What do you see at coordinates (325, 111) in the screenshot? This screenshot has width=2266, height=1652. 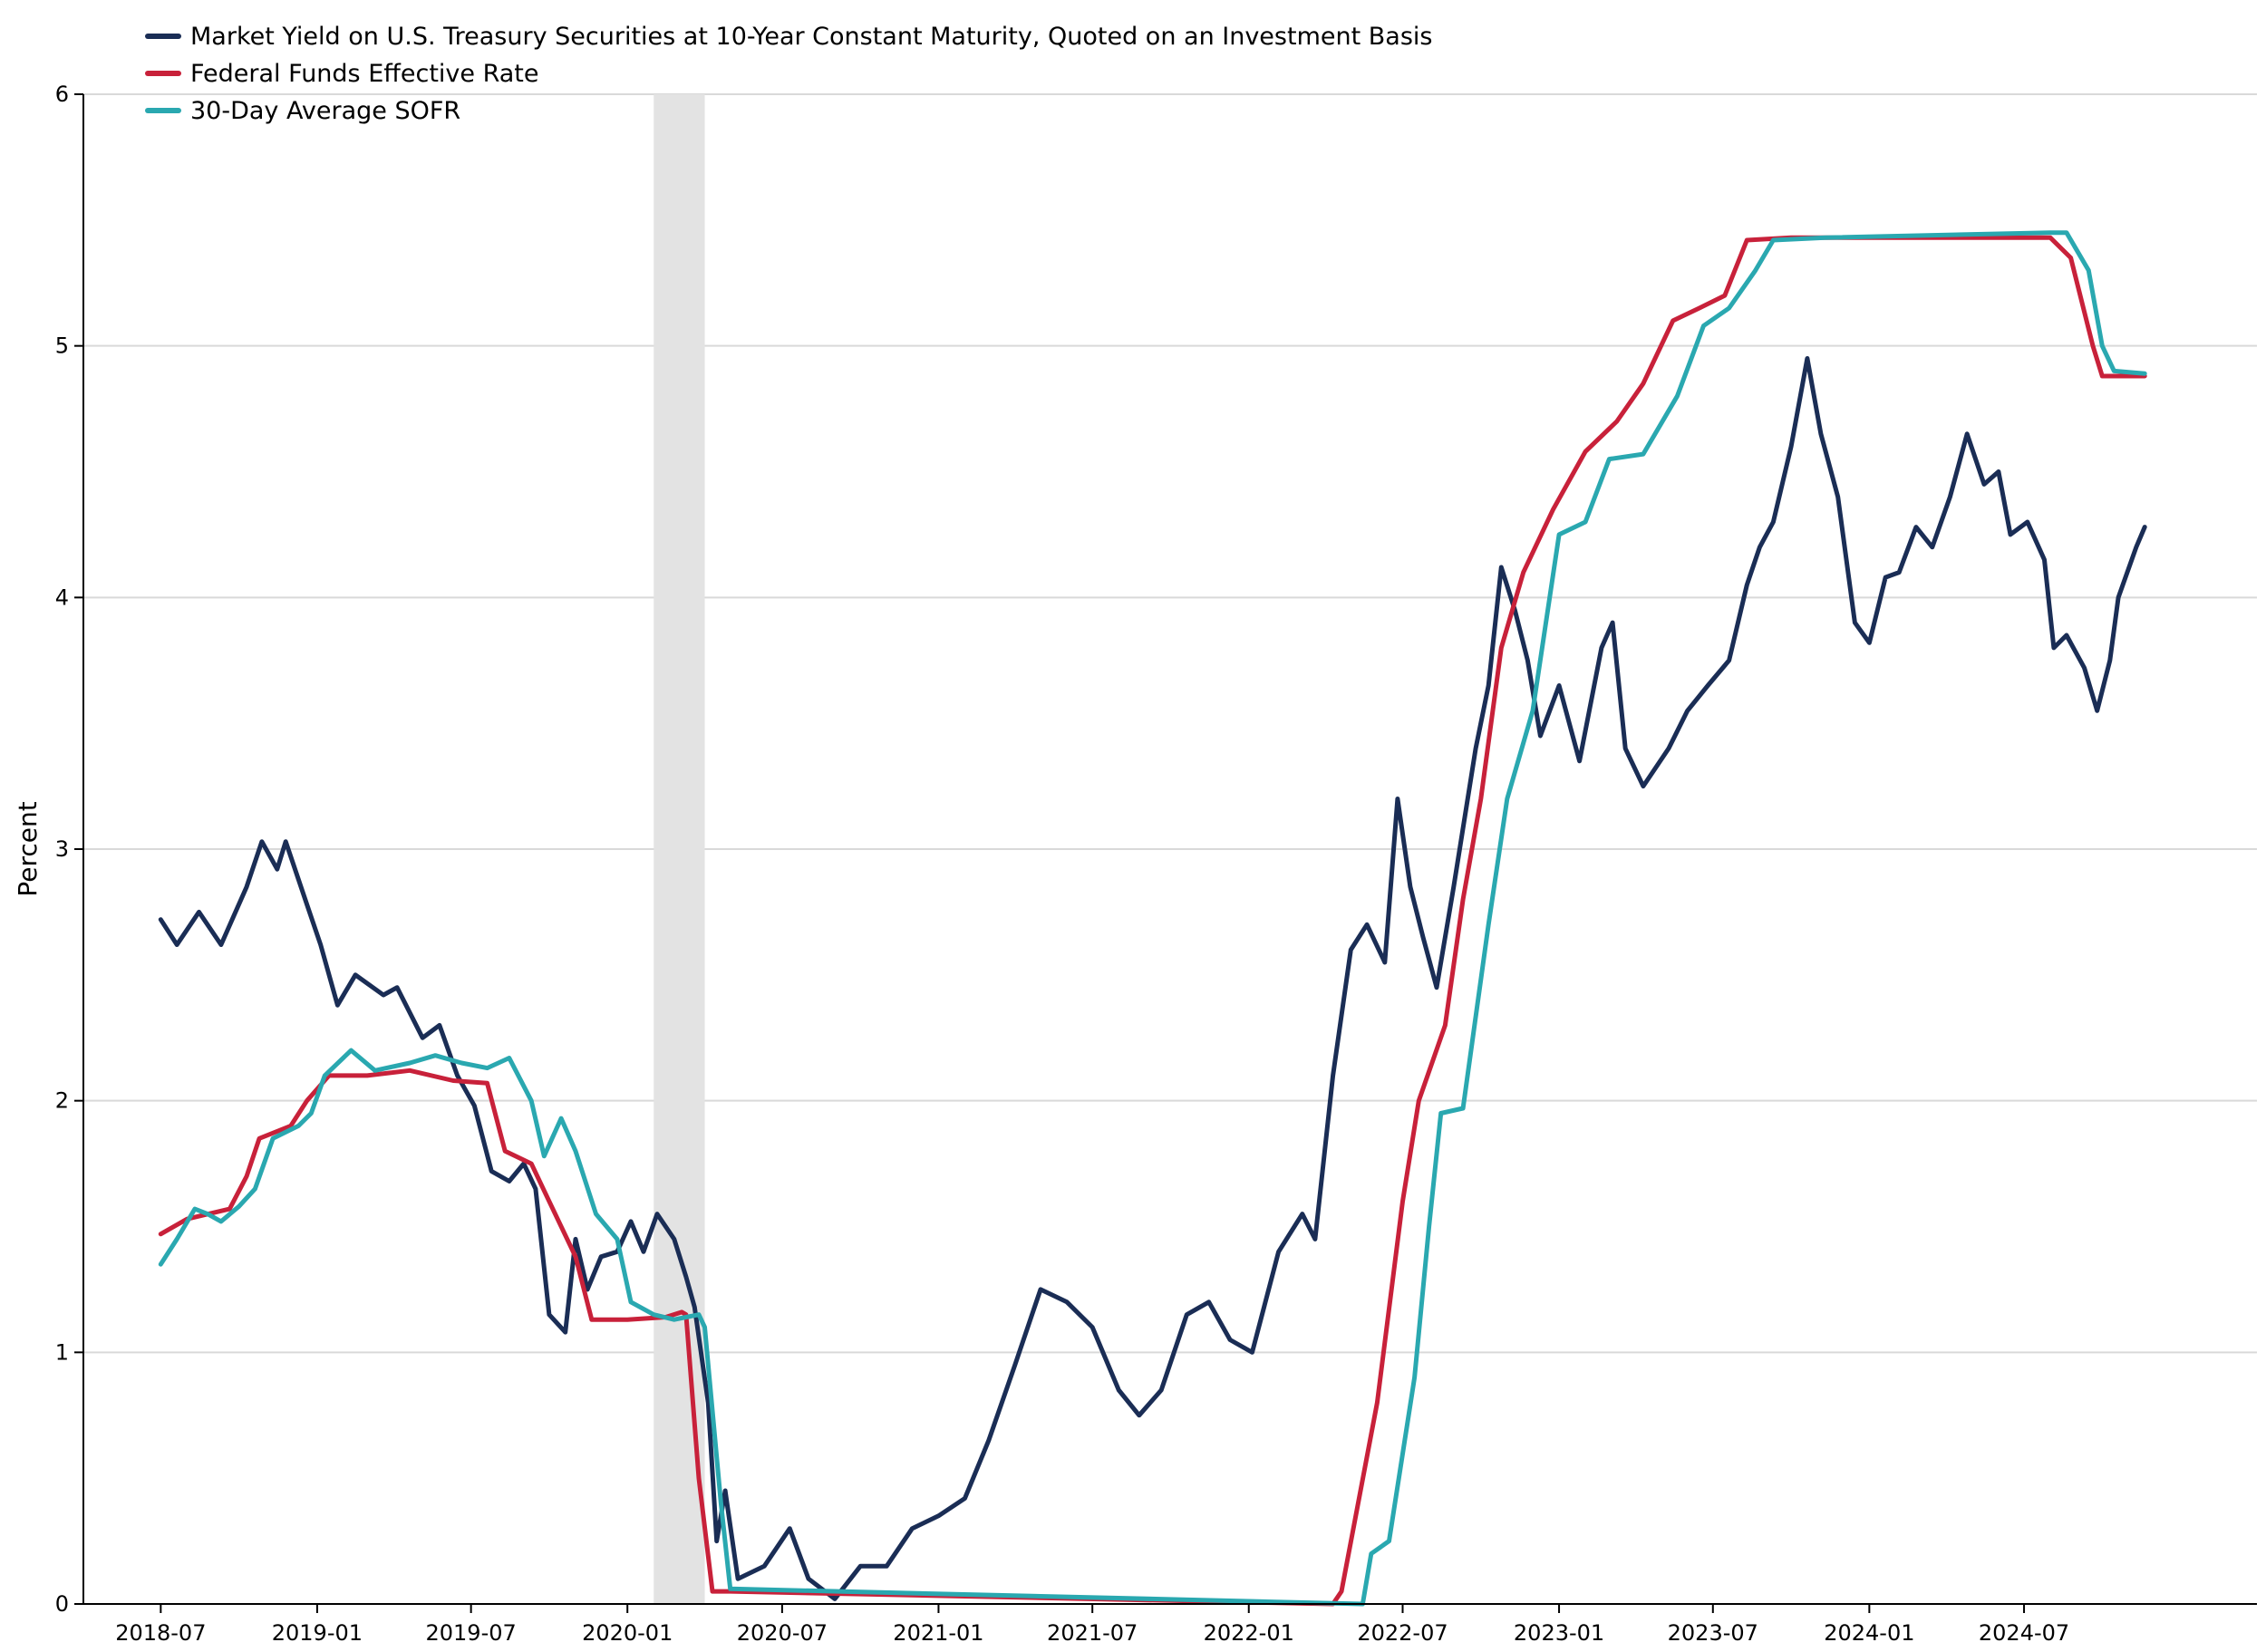 I see `legend-label-3: 30-Day Average SOFR` at bounding box center [325, 111].